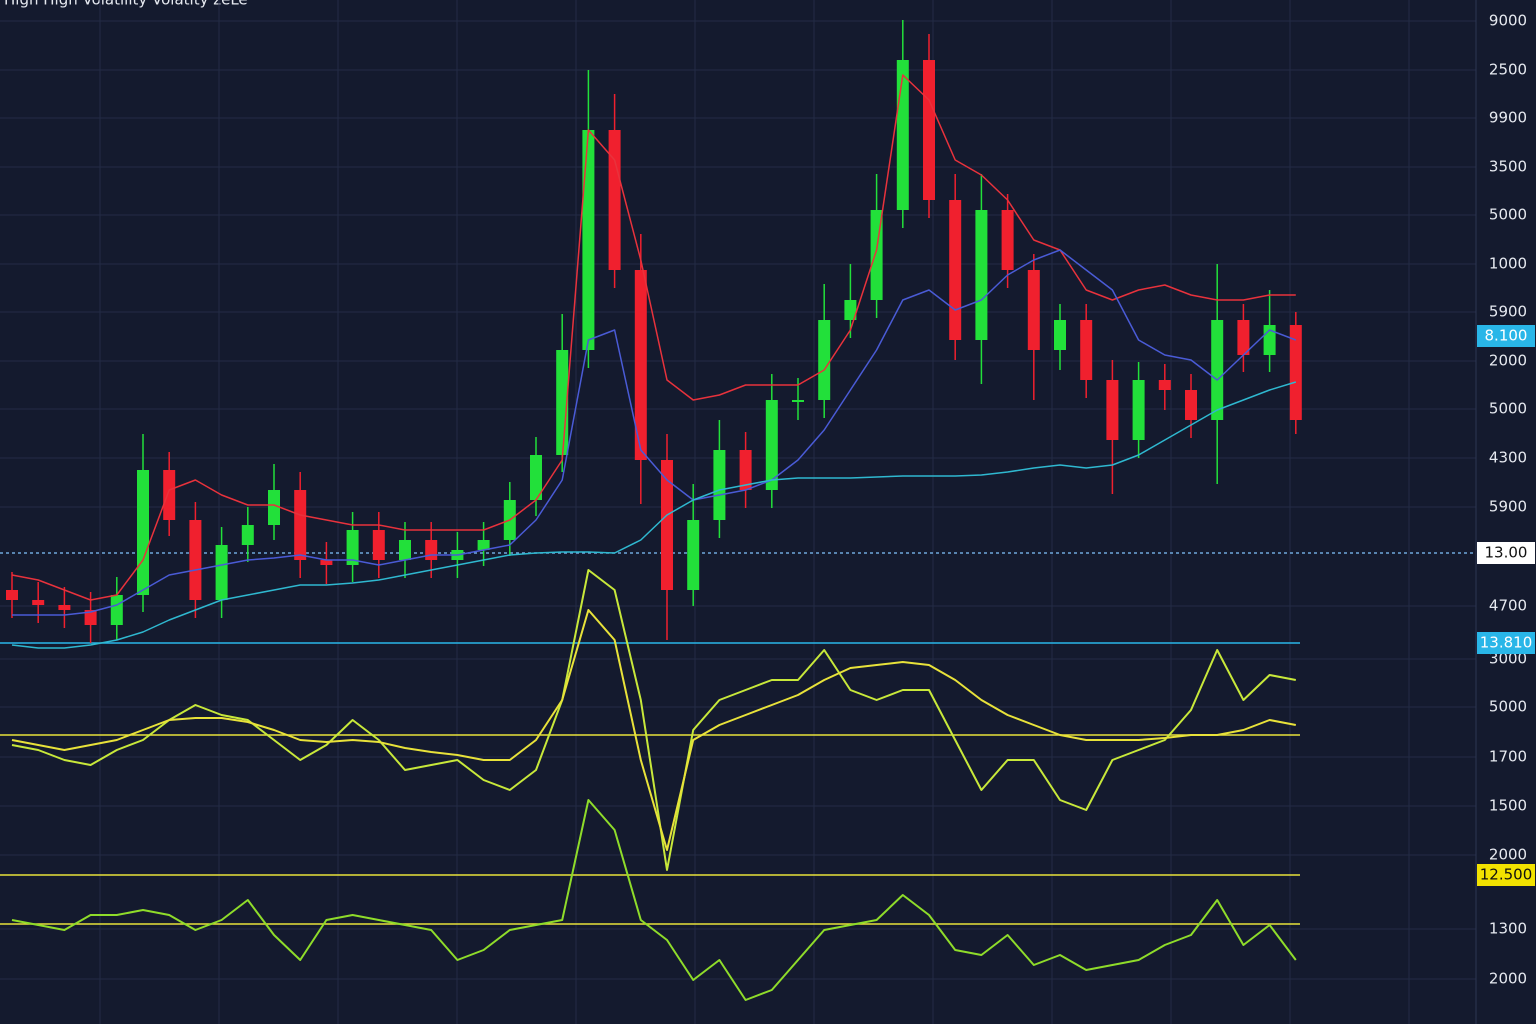  I want to click on y-tick-label: 1300, so click(1508, 929).